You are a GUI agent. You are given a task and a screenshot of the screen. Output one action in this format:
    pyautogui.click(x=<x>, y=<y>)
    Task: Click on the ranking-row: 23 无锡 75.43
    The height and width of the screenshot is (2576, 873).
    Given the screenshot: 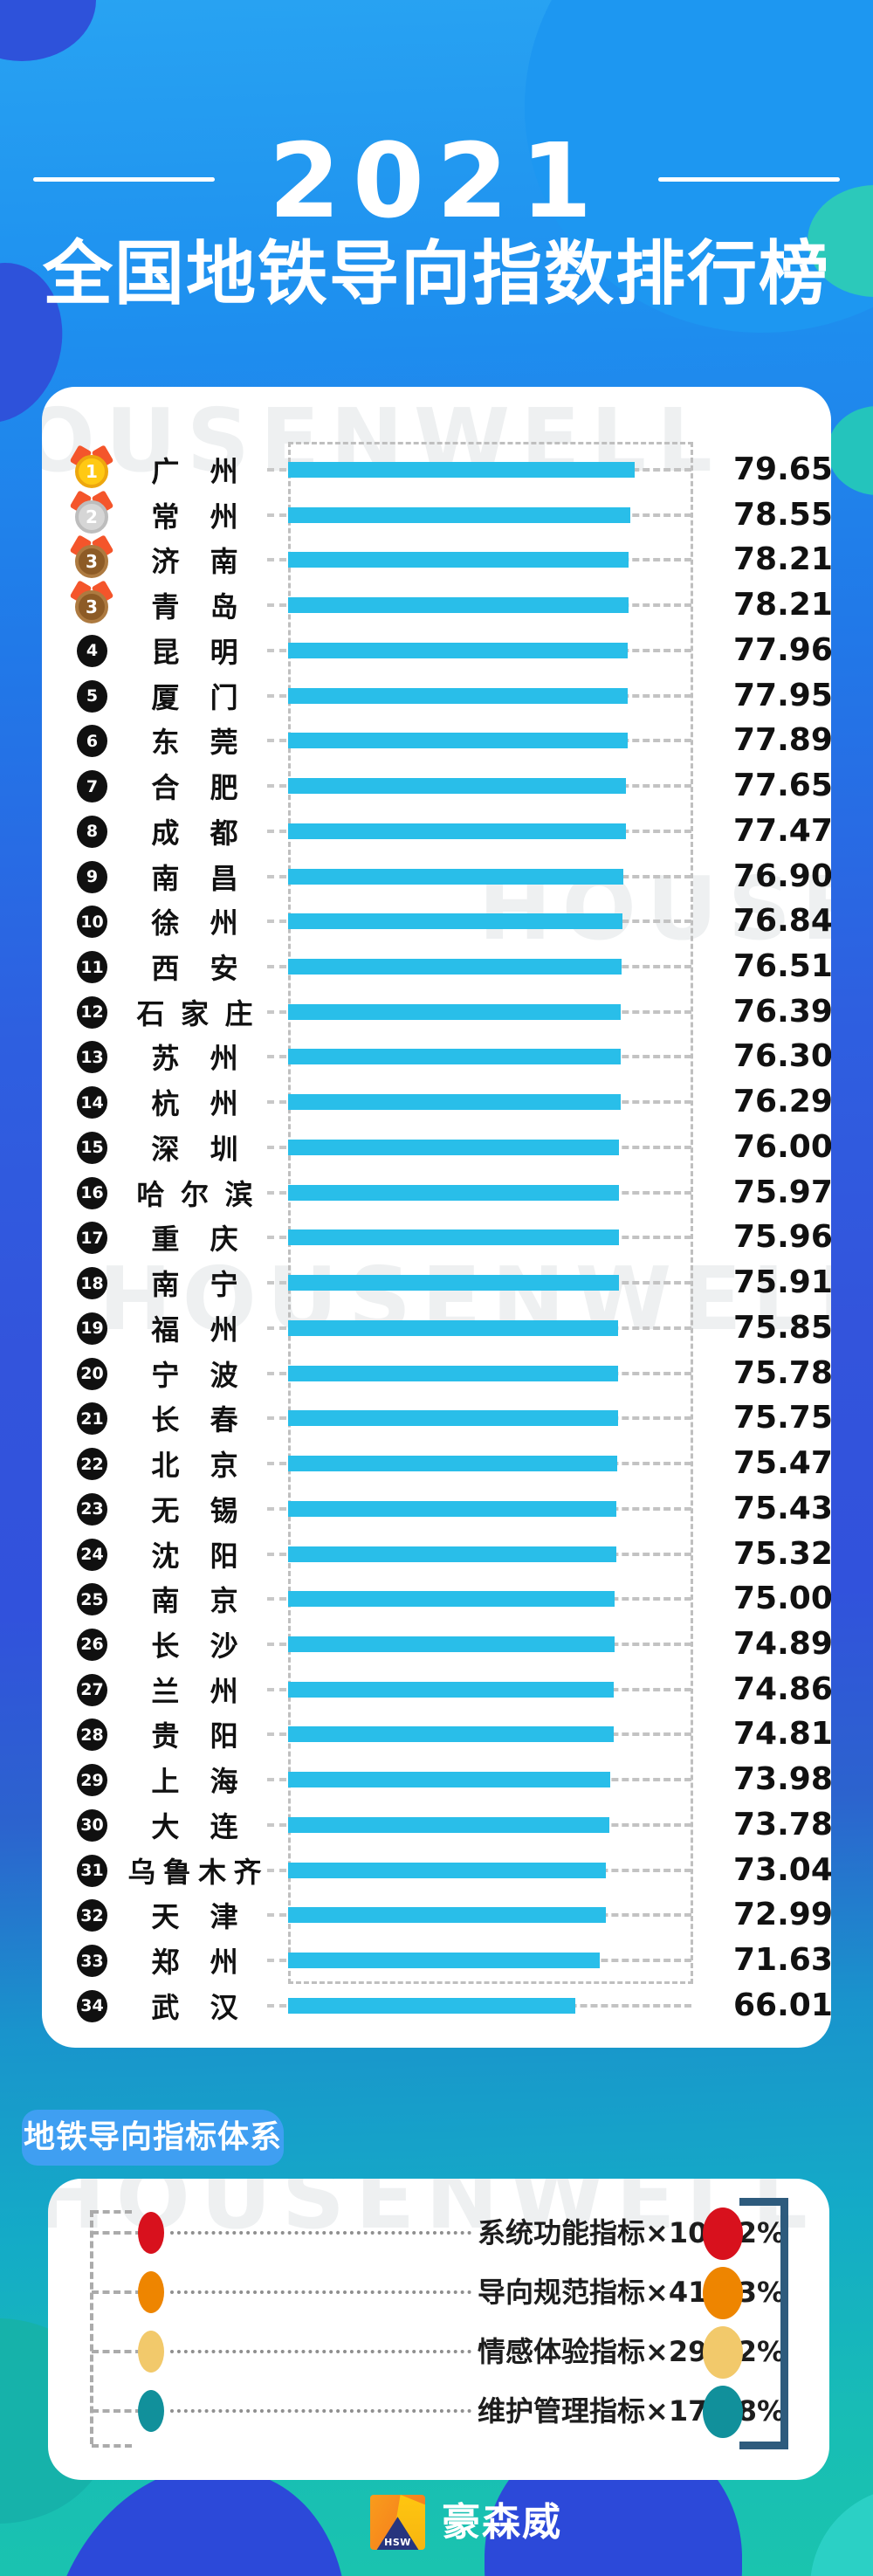 What is the action you would take?
    pyautogui.click(x=436, y=1509)
    